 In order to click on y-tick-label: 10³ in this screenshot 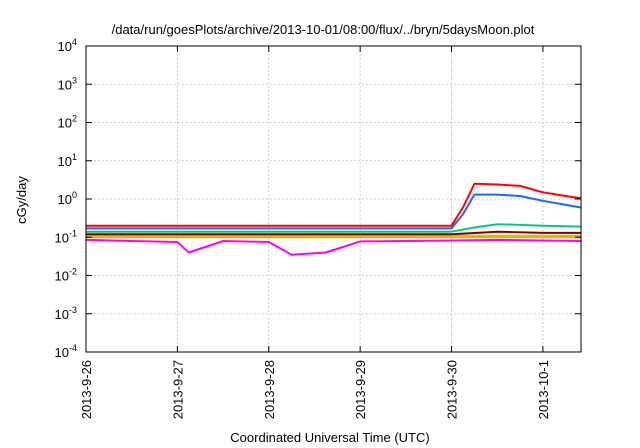, I will do `click(67, 83)`.